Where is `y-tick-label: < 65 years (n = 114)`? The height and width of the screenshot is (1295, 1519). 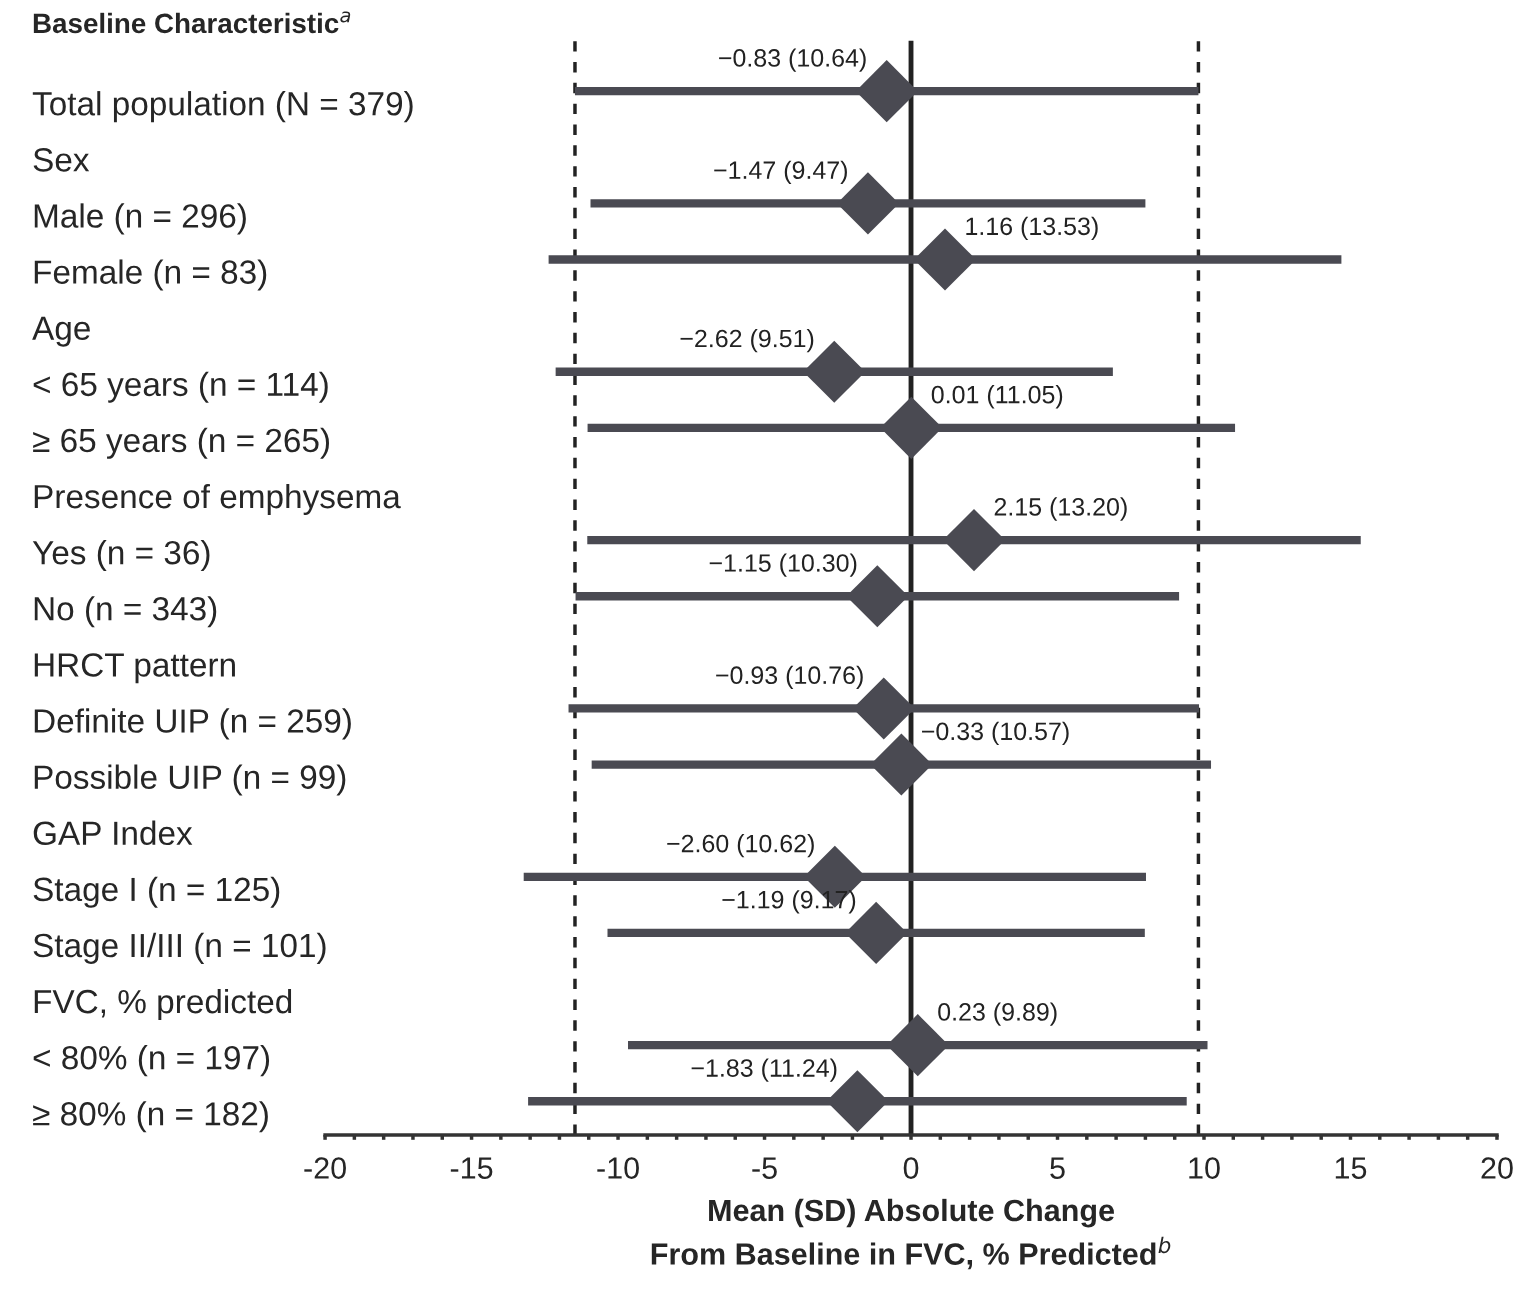
y-tick-label: < 65 years (n = 114) is located at coordinates (180, 387).